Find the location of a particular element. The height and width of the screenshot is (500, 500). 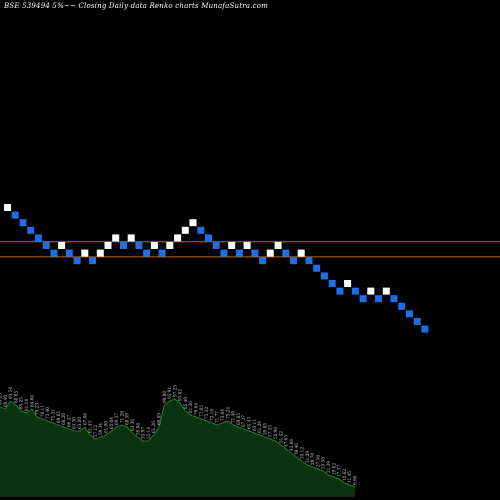

volume-label: 93.54 is located at coordinates (10, 393).